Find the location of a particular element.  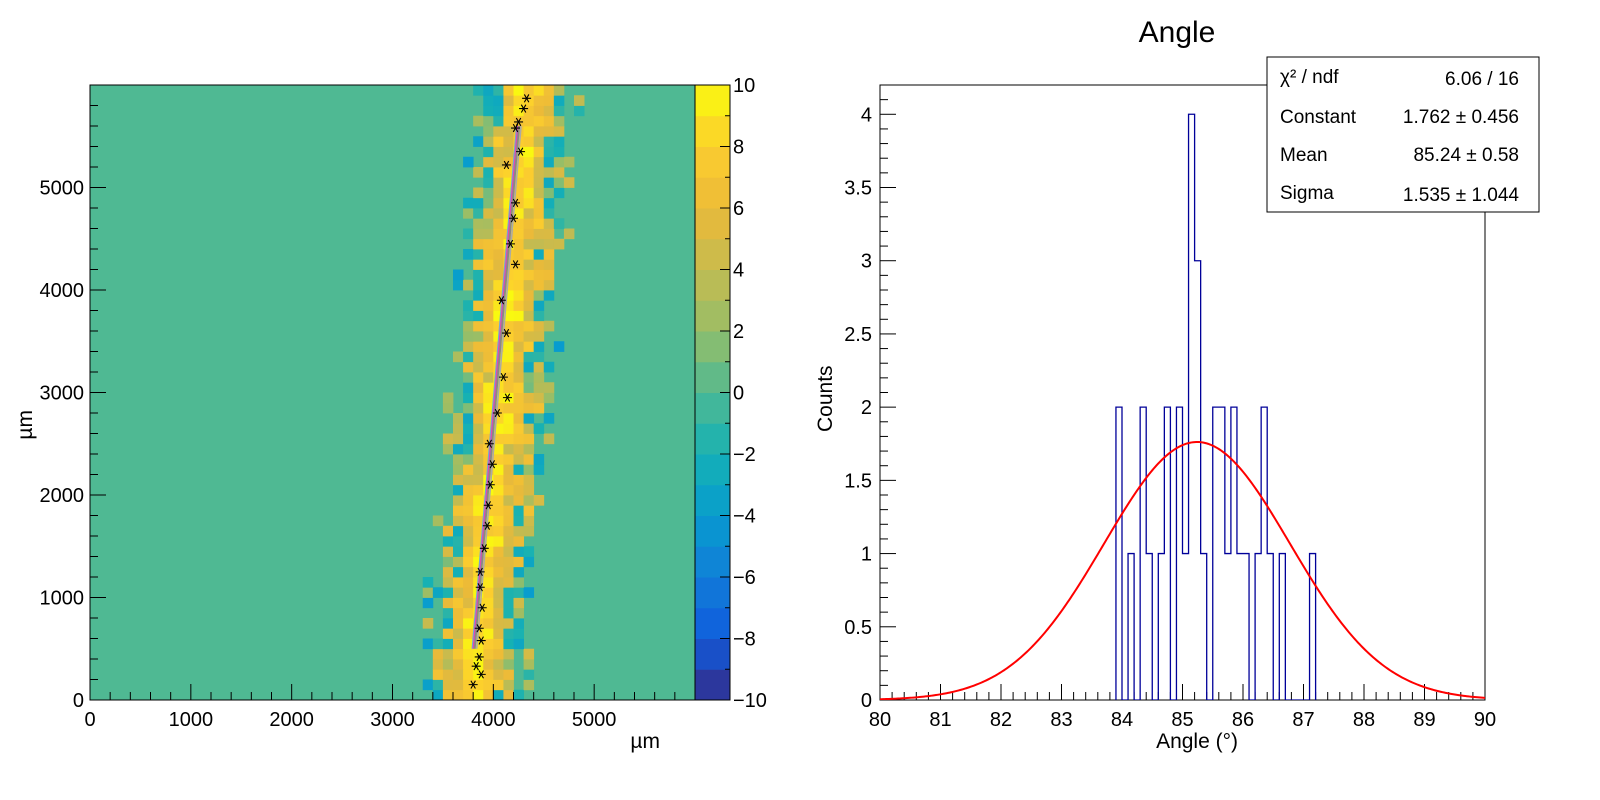

colorbar-tick-label: 4 is located at coordinates (738, 271).